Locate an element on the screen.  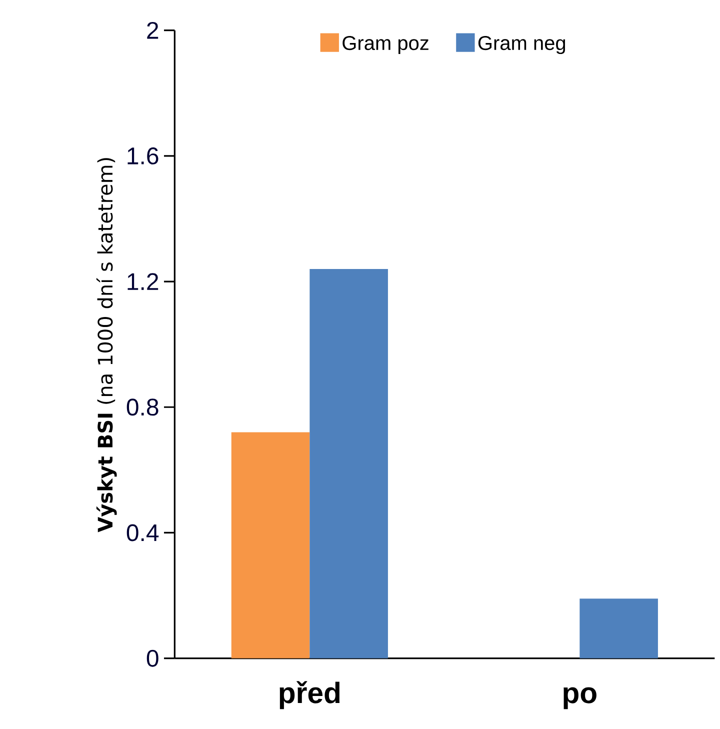
y-tick-label: 2 is located at coordinates (152, 30).